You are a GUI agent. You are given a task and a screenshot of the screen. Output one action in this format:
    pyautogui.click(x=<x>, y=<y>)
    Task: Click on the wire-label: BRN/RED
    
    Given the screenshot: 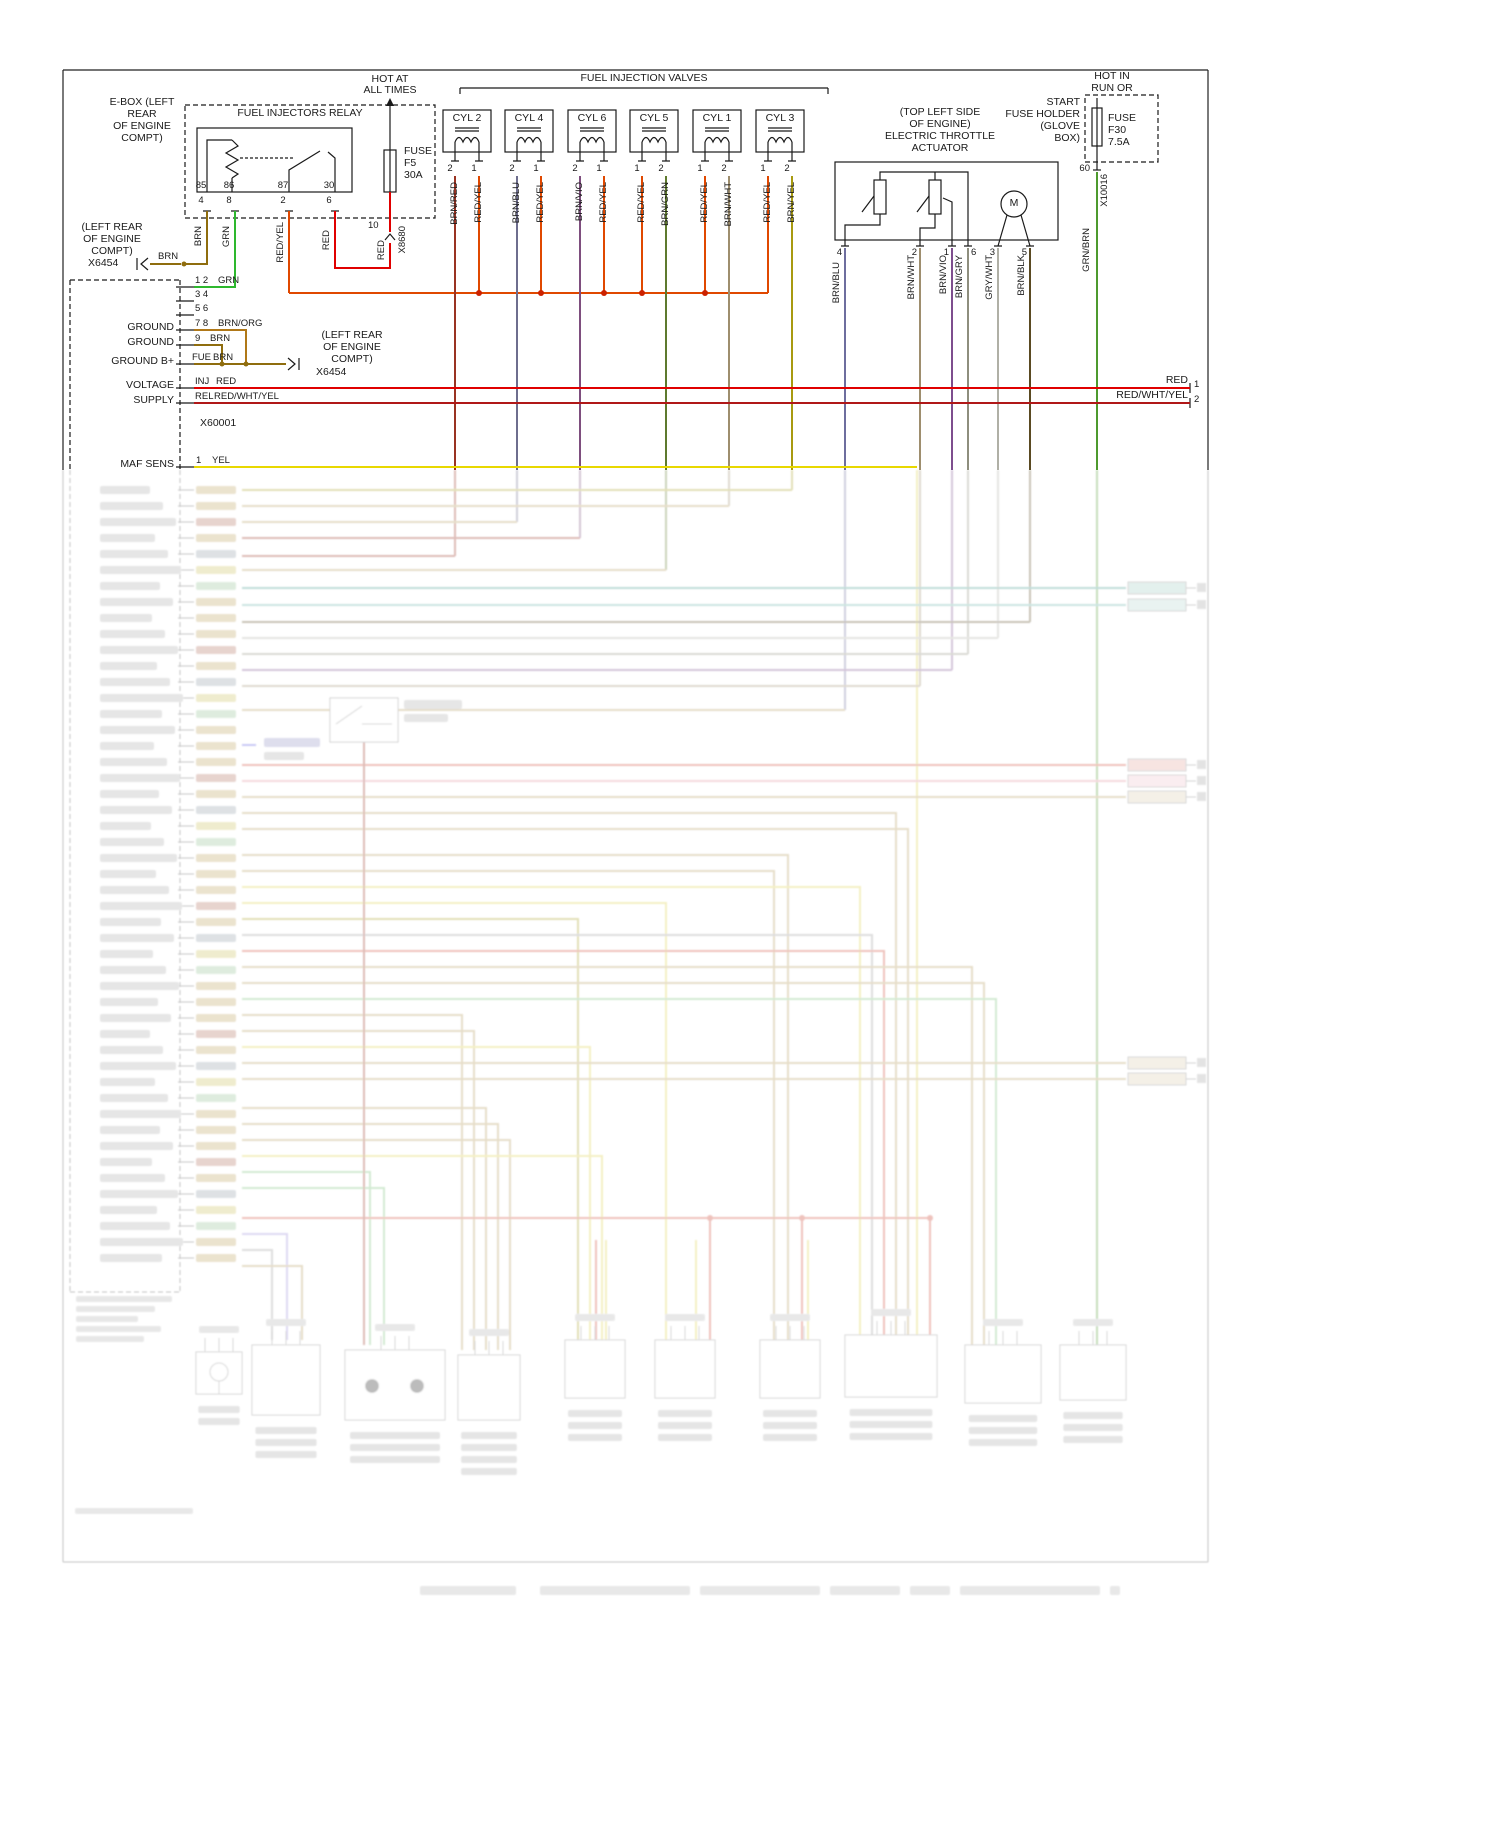 What is the action you would take?
    pyautogui.click(x=454, y=203)
    